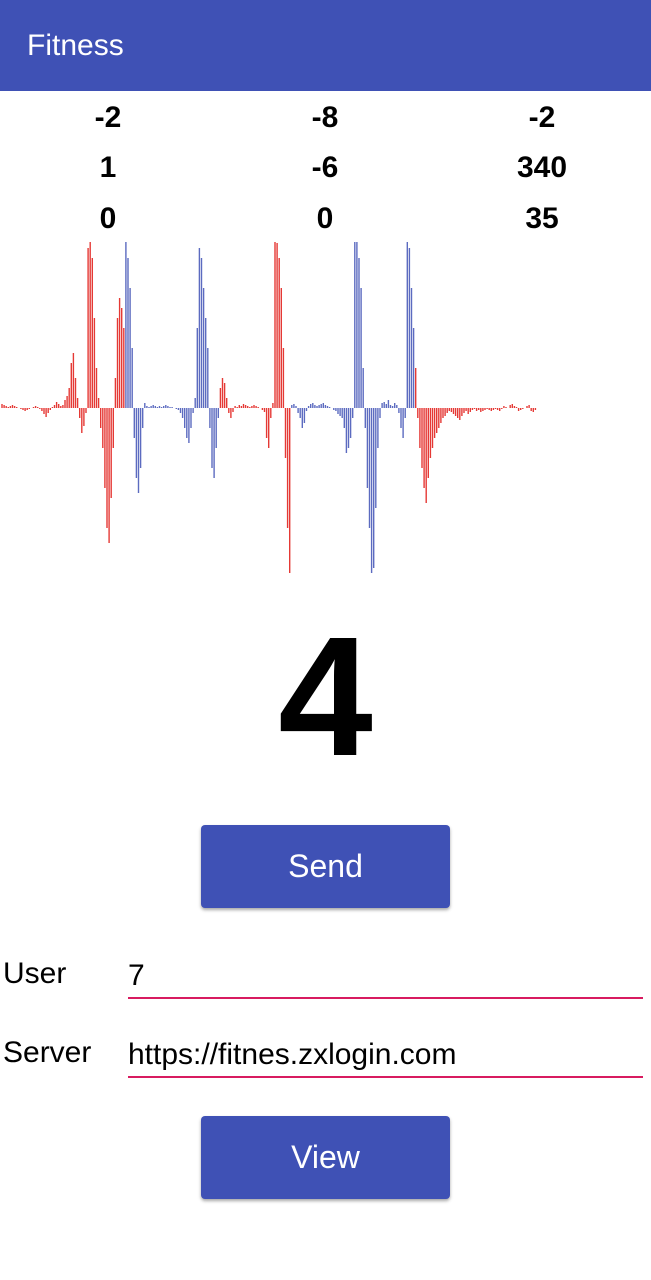  Describe the element at coordinates (542, 218) in the screenshot. I see `reading-r2-c2: 35` at that location.